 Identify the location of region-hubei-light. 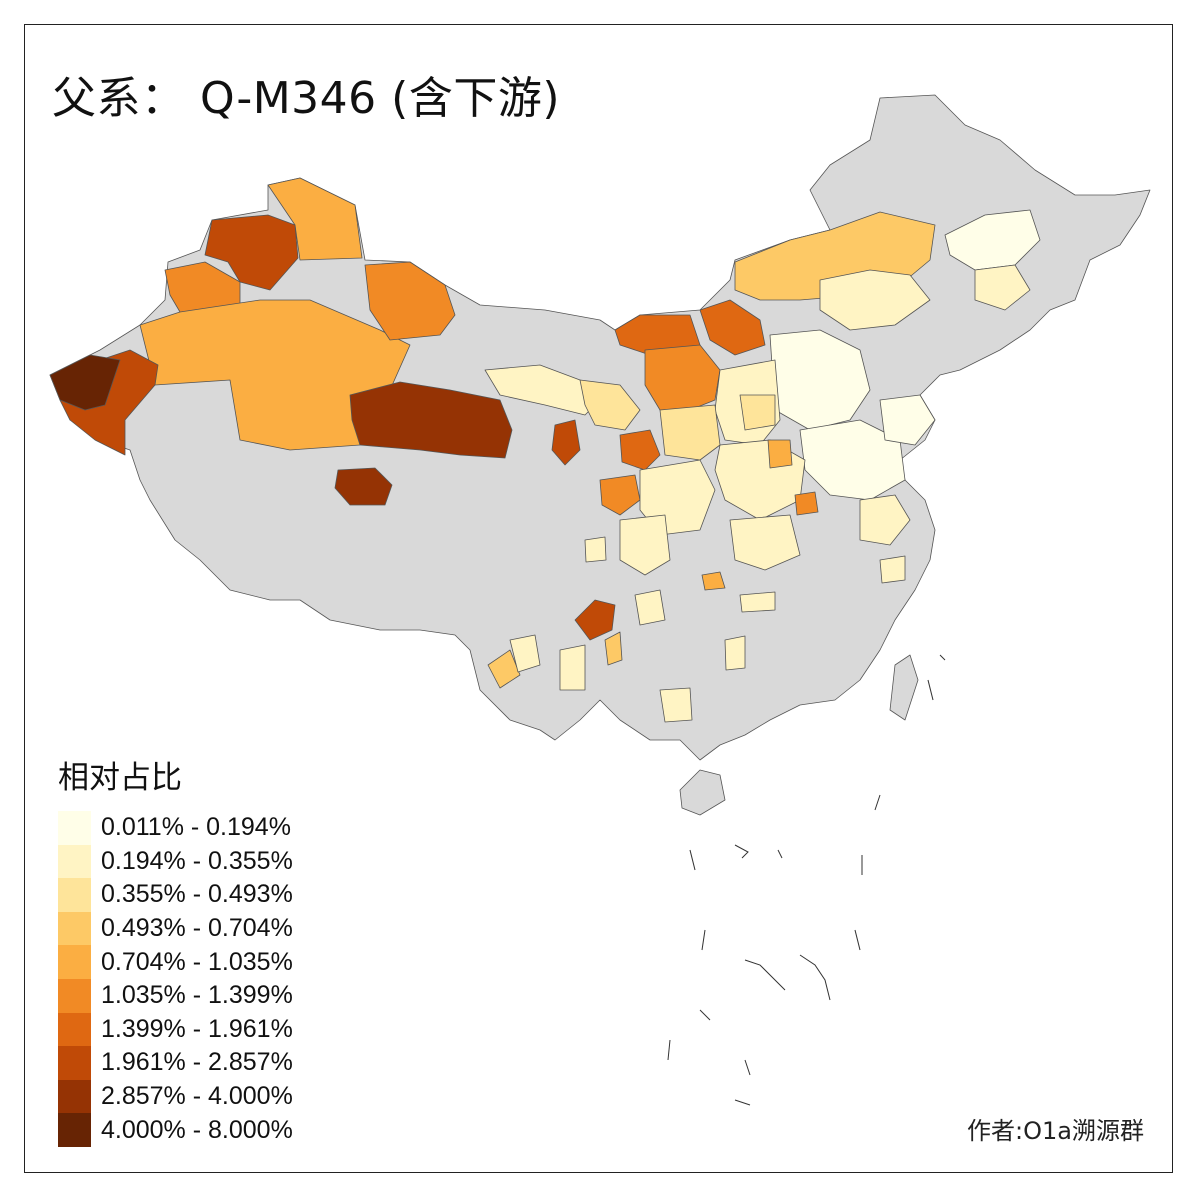
(765, 542).